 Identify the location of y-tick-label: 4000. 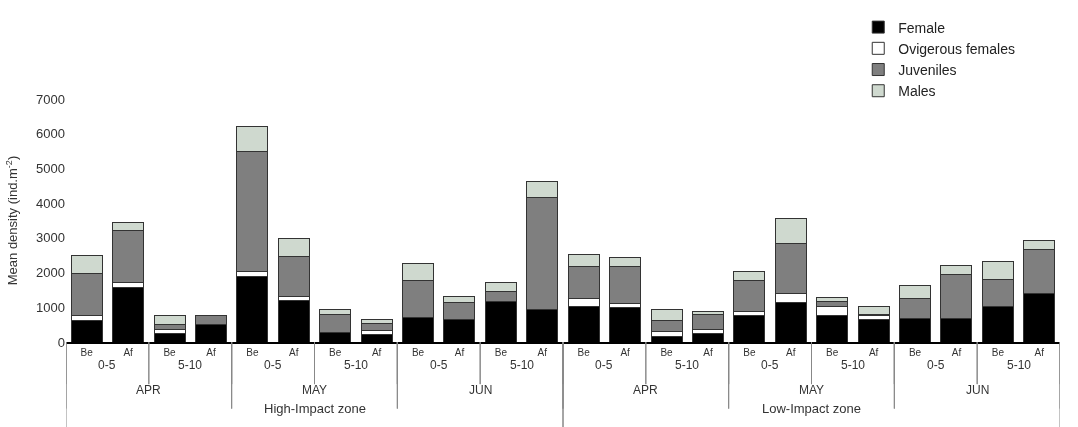
(50, 203).